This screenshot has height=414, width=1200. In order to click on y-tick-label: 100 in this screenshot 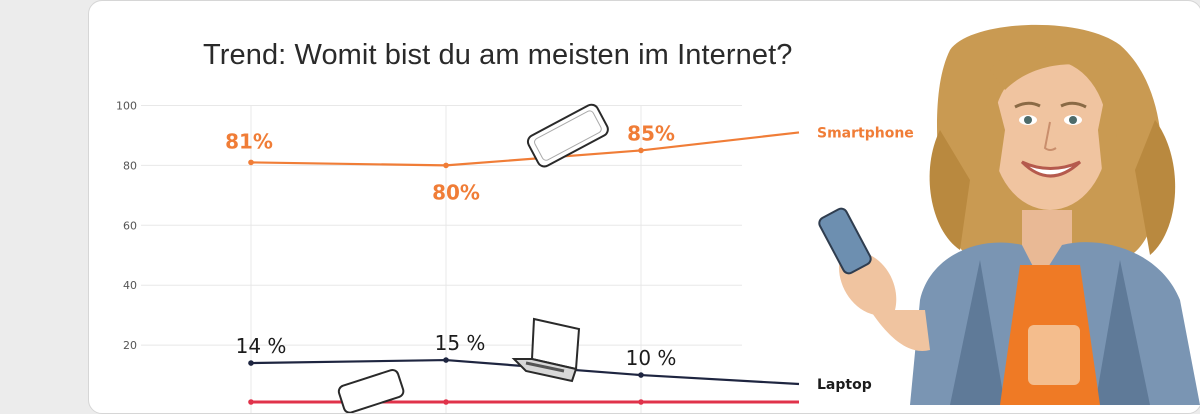, I will do `click(126, 106)`.